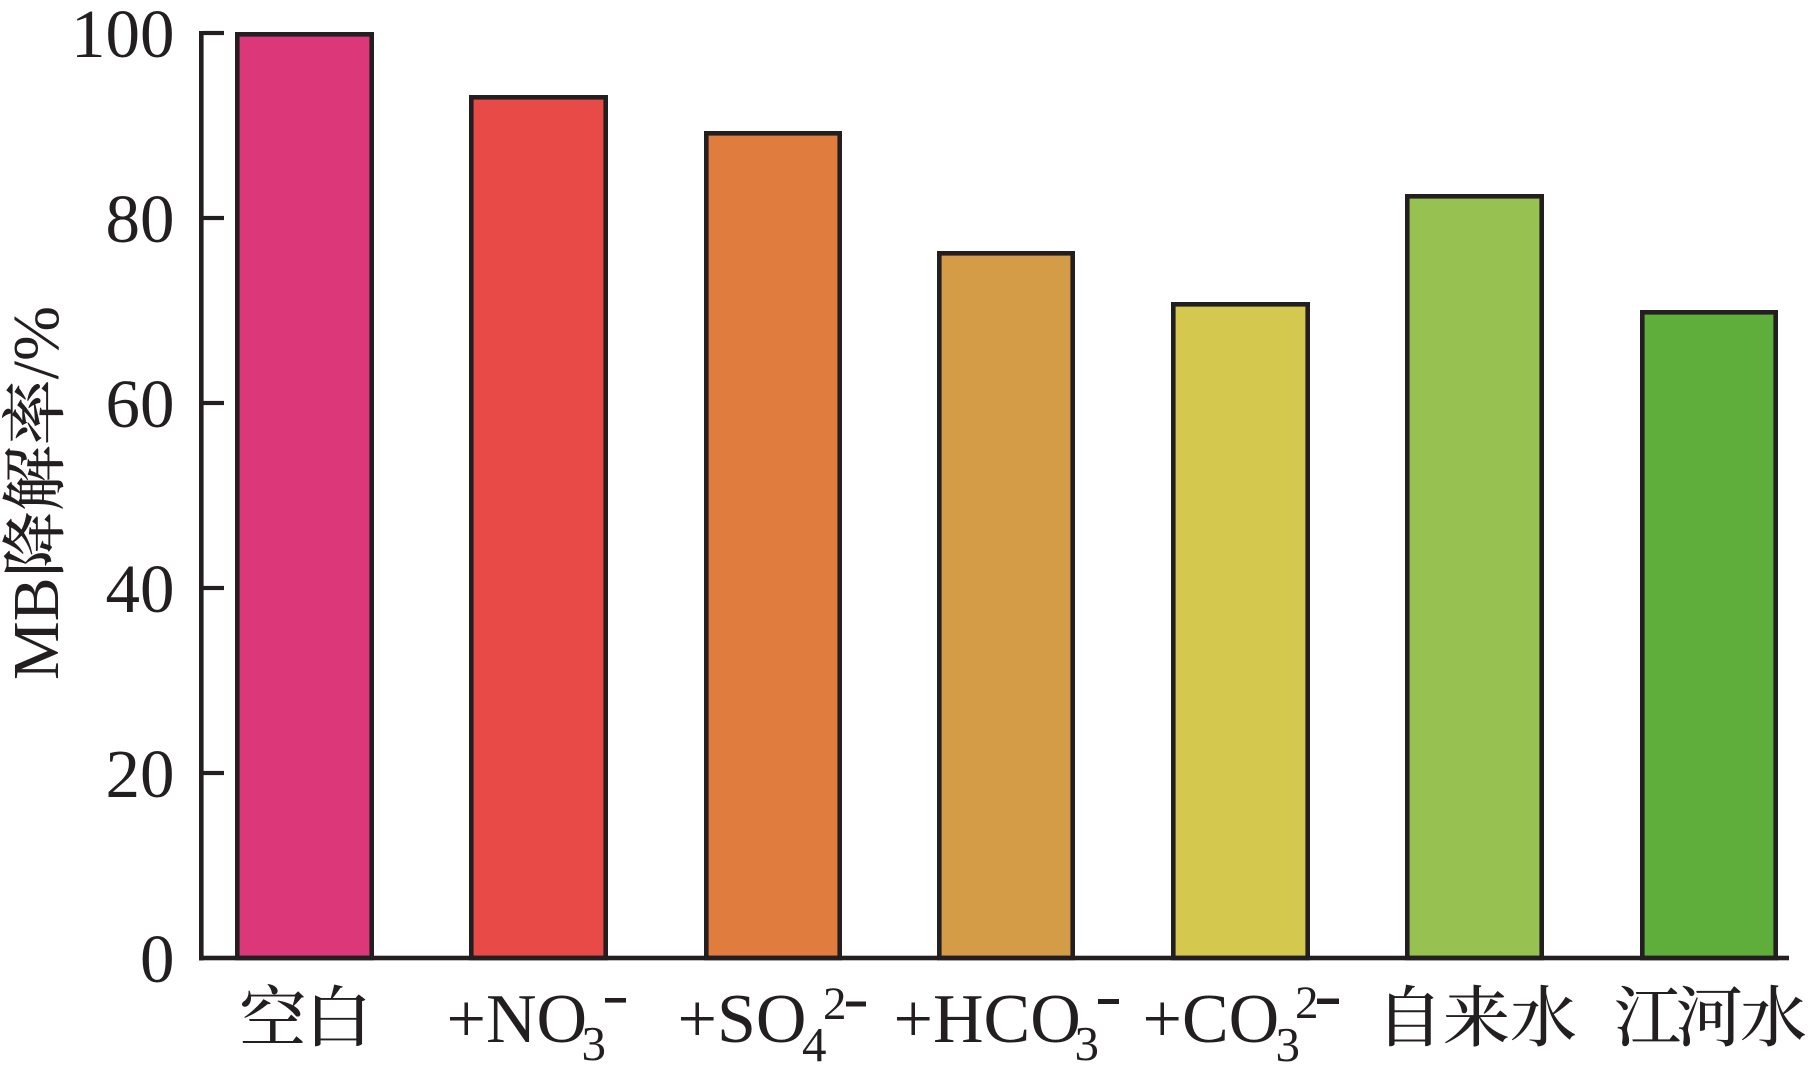  I want to click on svg-text: 4, so click(814, 1044).